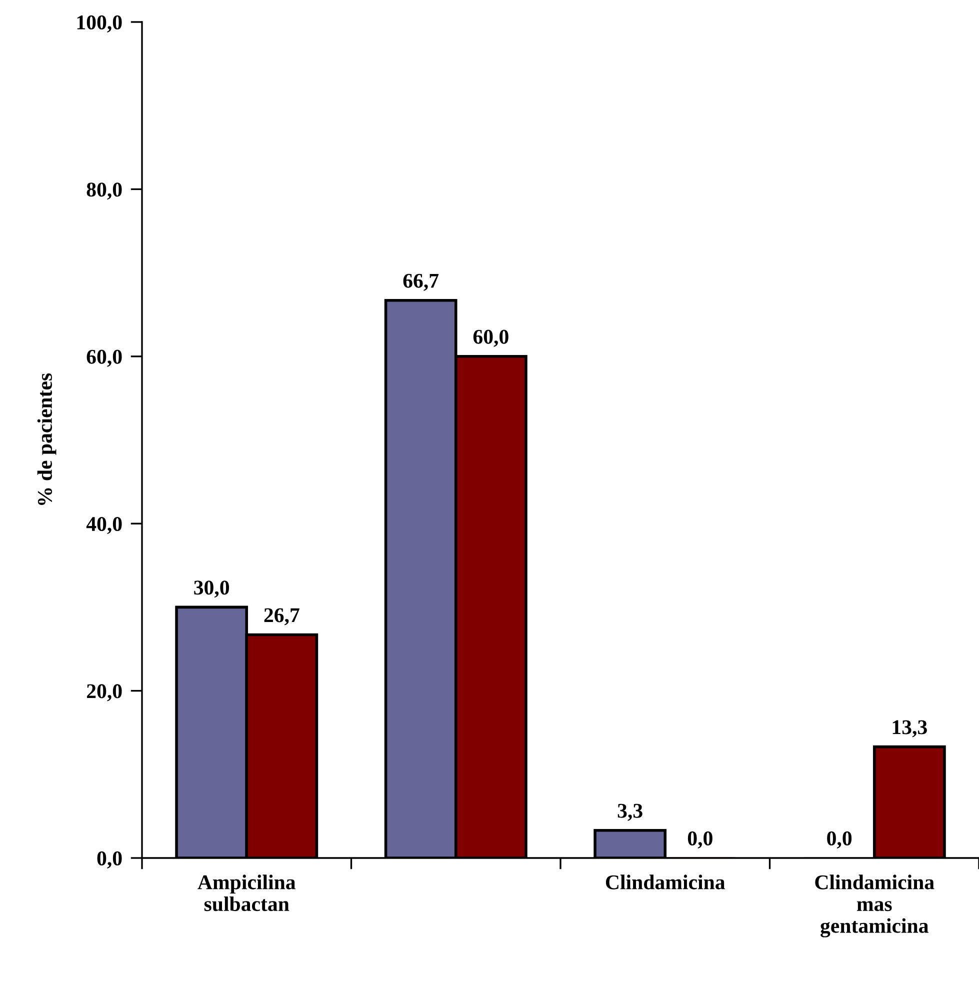  I want to click on data-label: 3,3, so click(630, 812).